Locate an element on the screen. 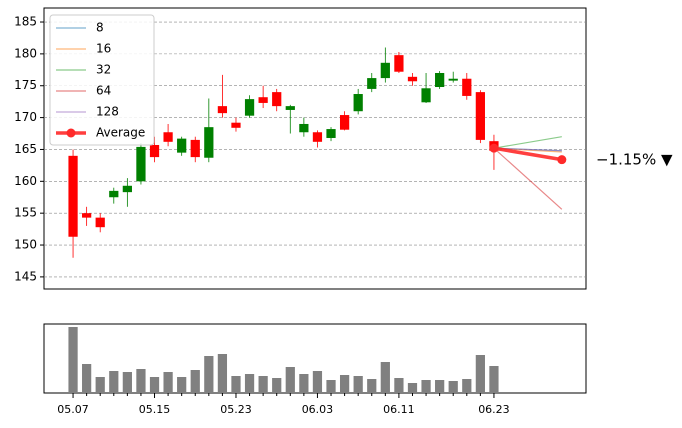  legend-label: 8 is located at coordinates (100, 28).